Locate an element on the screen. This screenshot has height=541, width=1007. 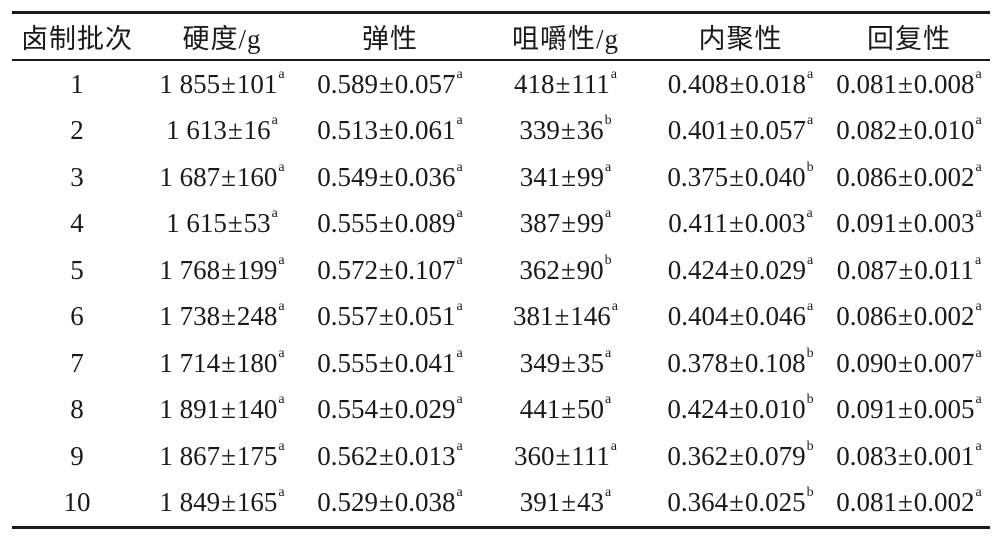
cell-mean: 0.378 is located at coordinates (698, 362).